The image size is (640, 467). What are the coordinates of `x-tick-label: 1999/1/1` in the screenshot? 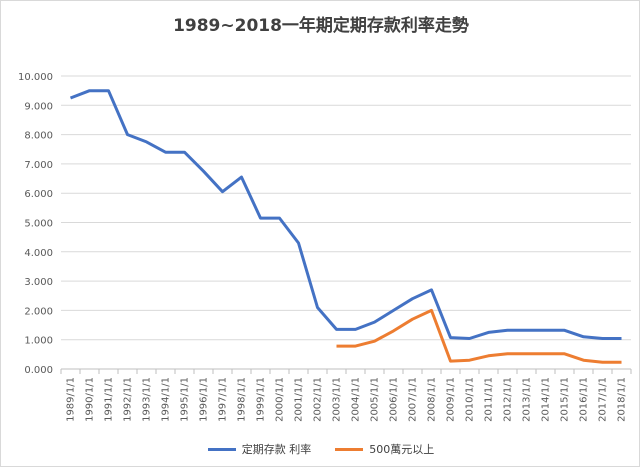 It's located at (261, 399).